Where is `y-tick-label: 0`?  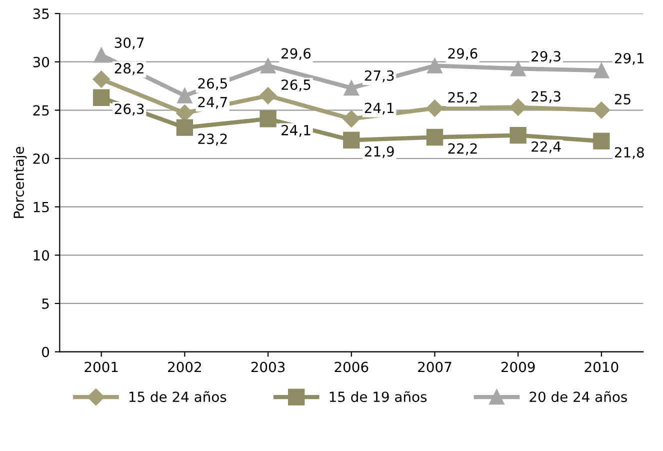 y-tick-label: 0 is located at coordinates (46, 352).